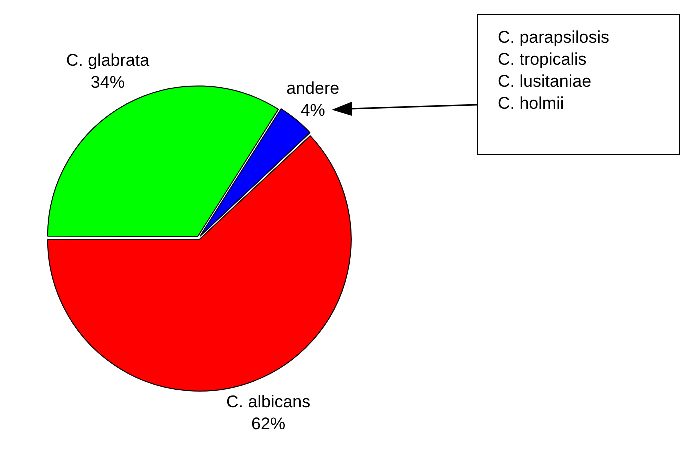 This screenshot has height=476, width=683. Describe the element at coordinates (543, 60) in the screenshot. I see `text: C. tropicalis` at that location.